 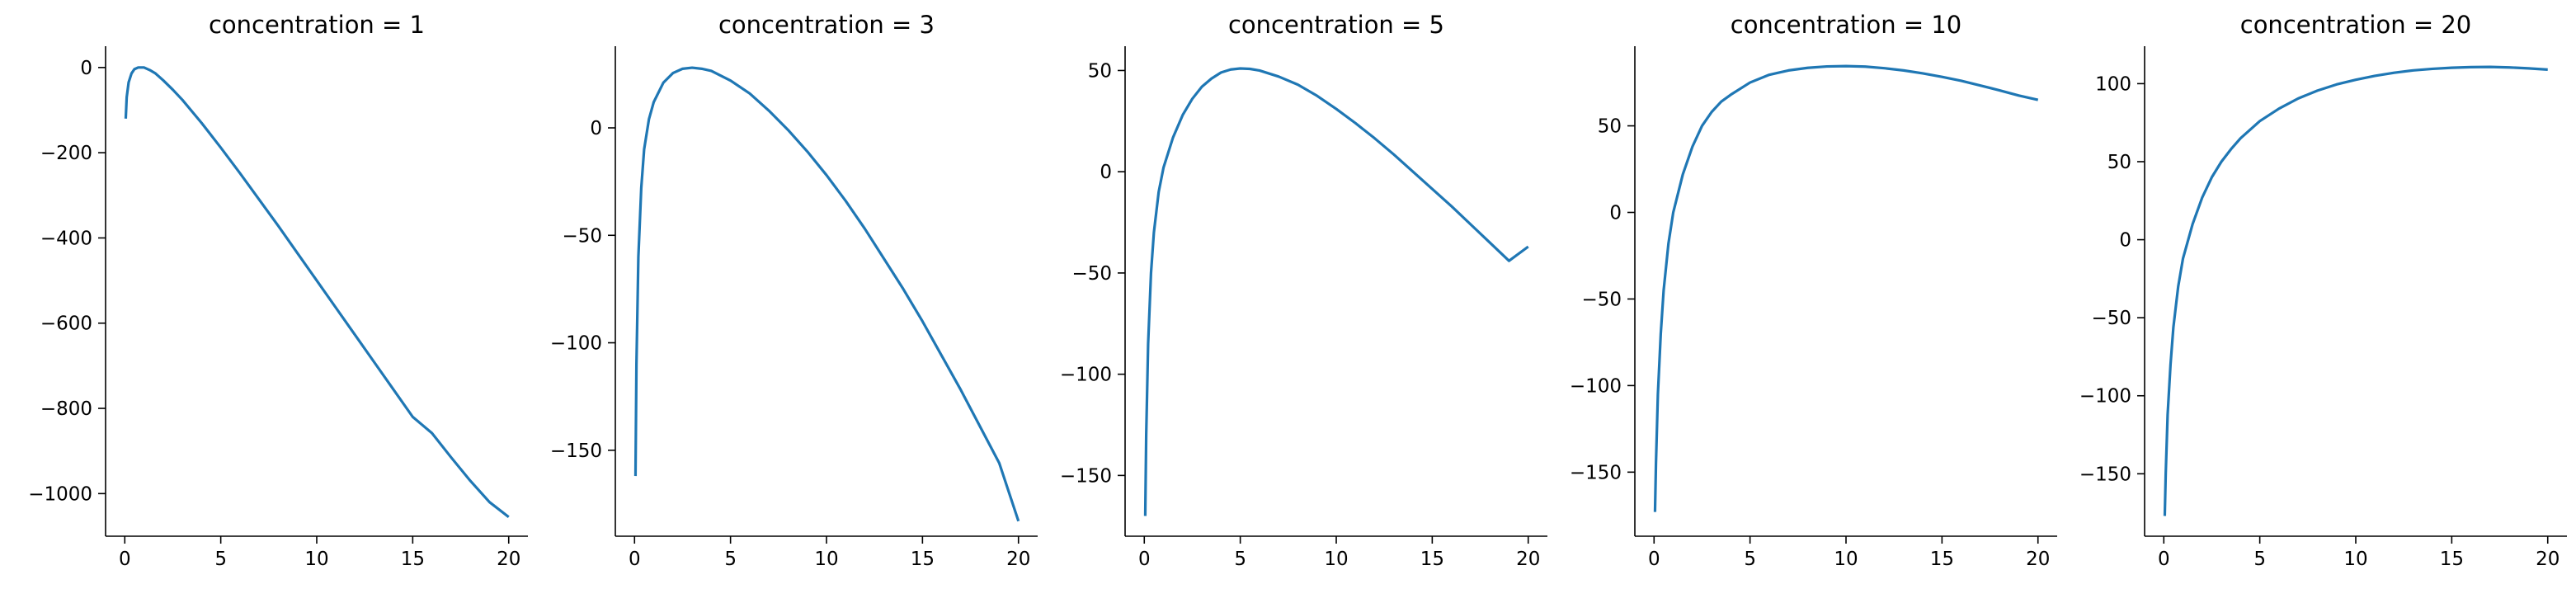 I want to click on subplot-title: concentration = 3, so click(x=826, y=25).